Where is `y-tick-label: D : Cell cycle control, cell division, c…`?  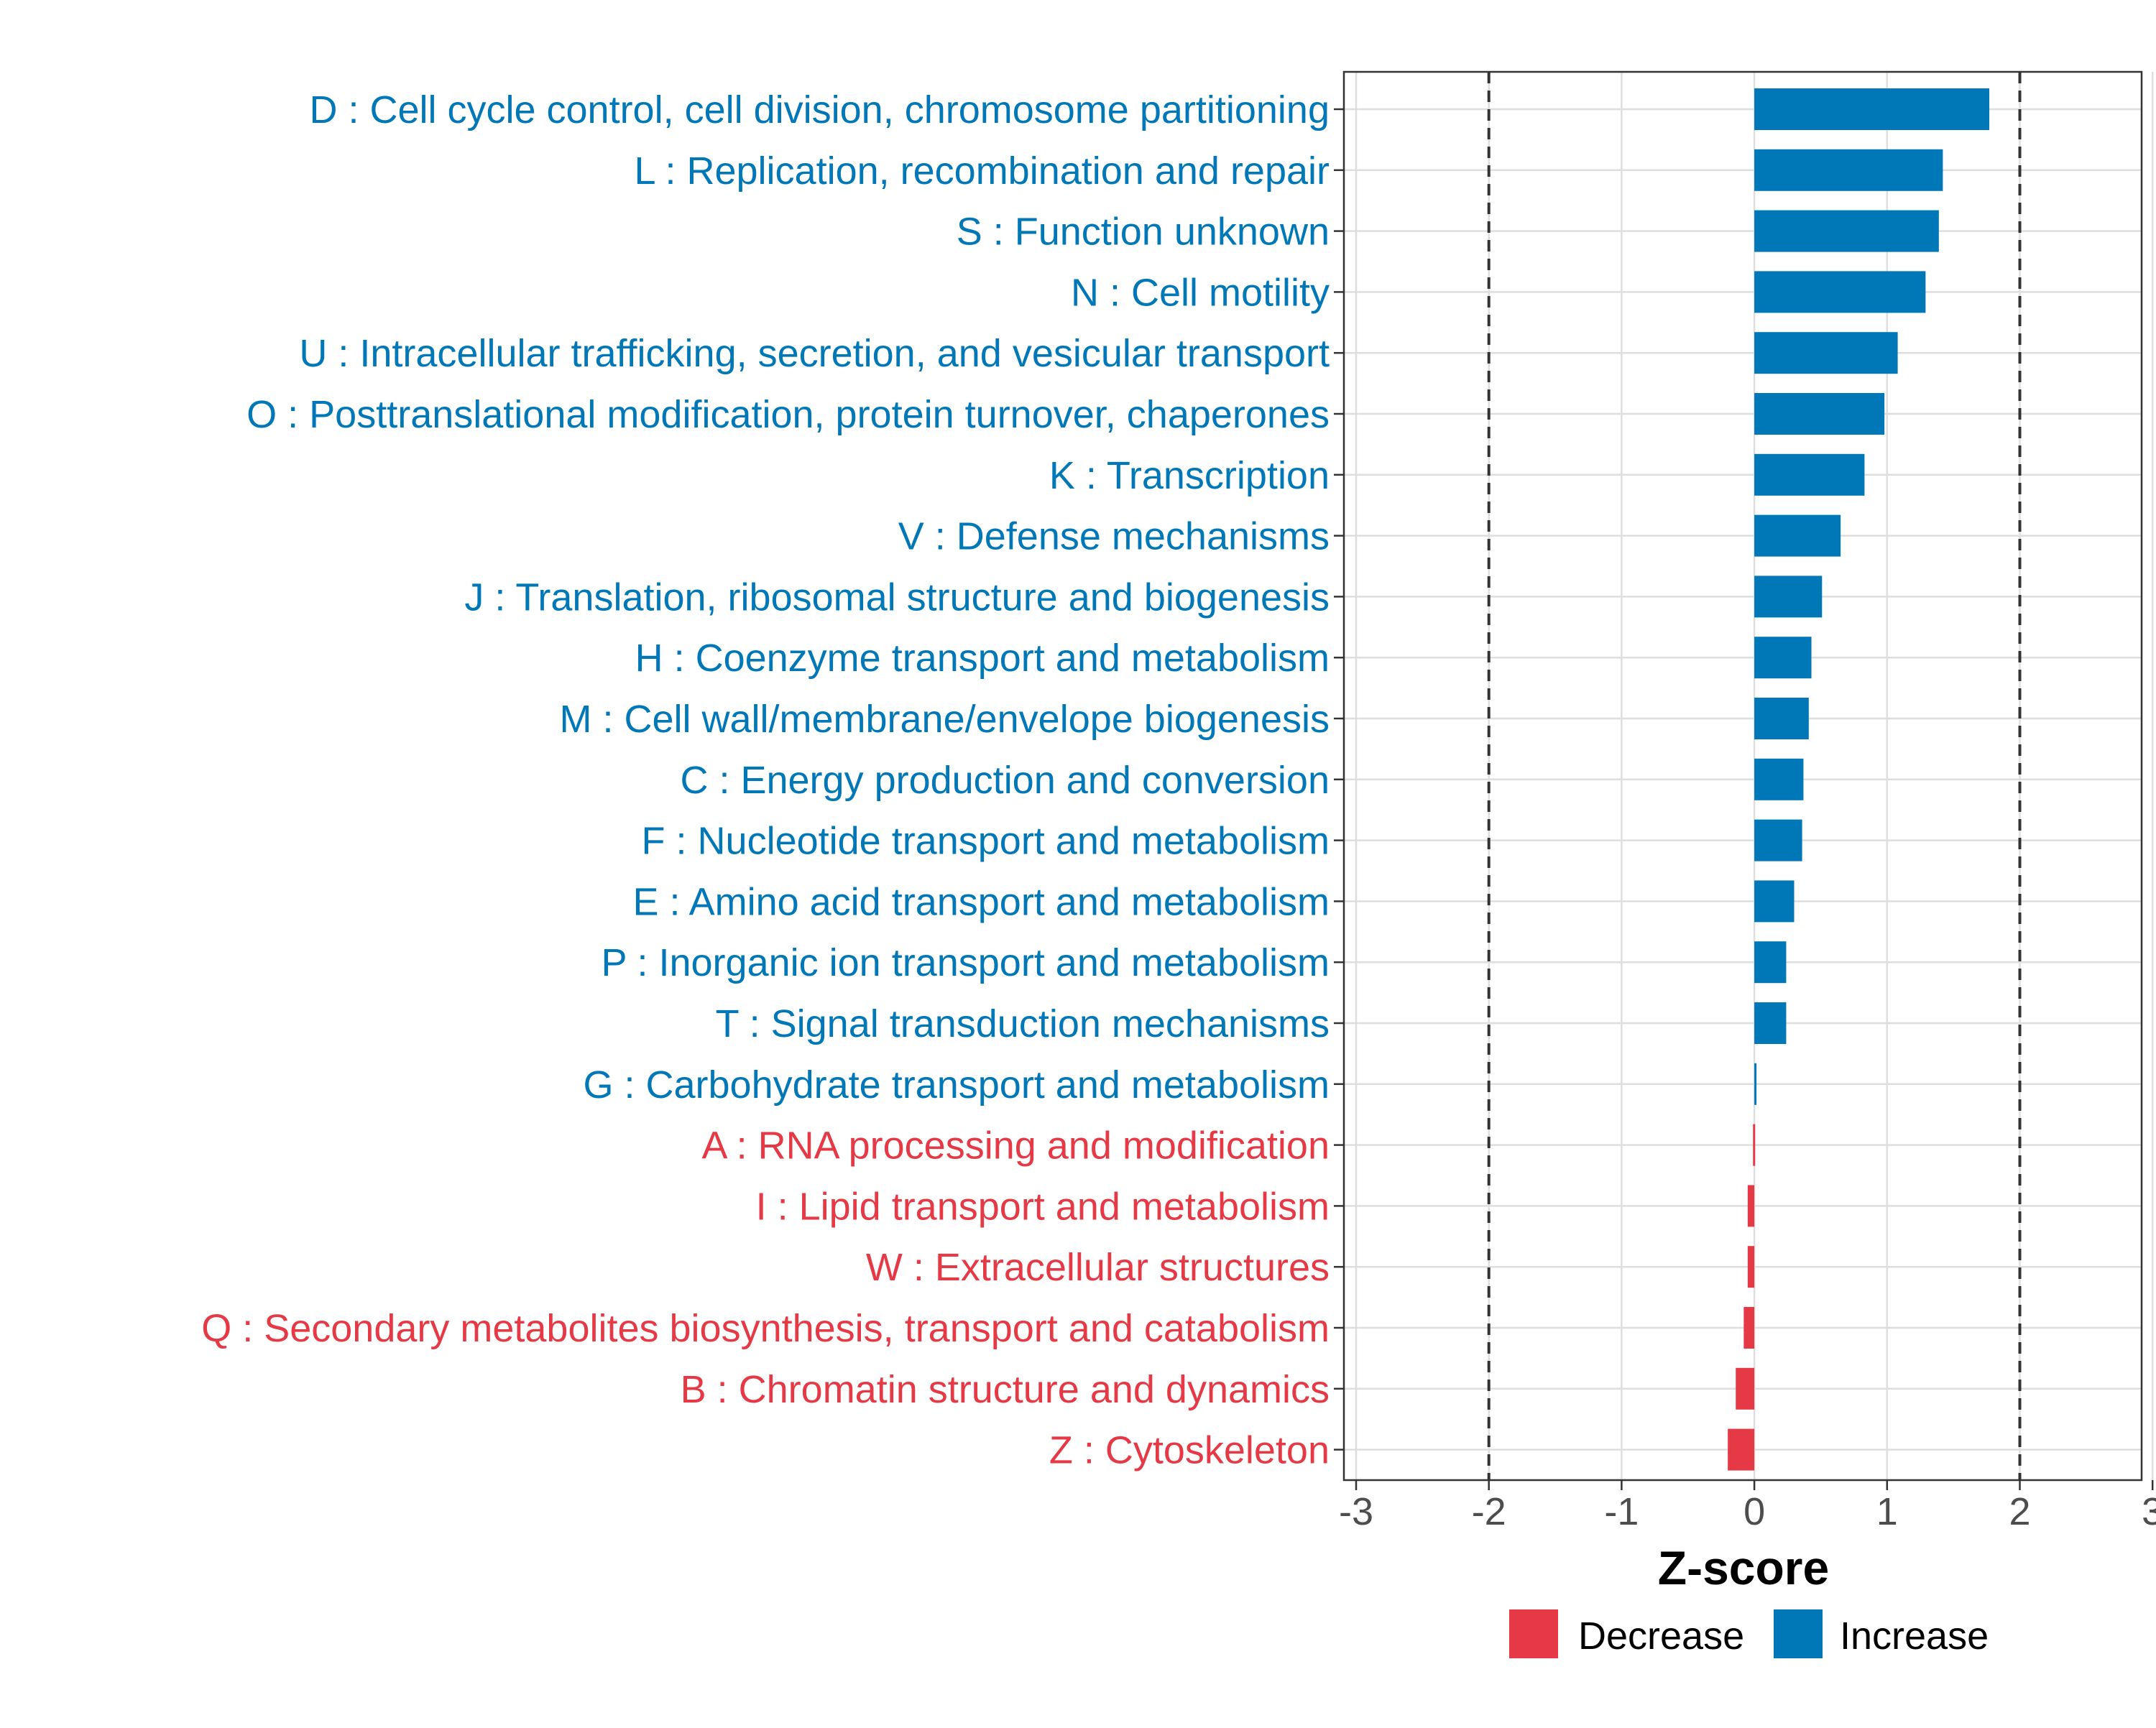 y-tick-label: D : Cell cycle control, cell division, c… is located at coordinates (819, 110).